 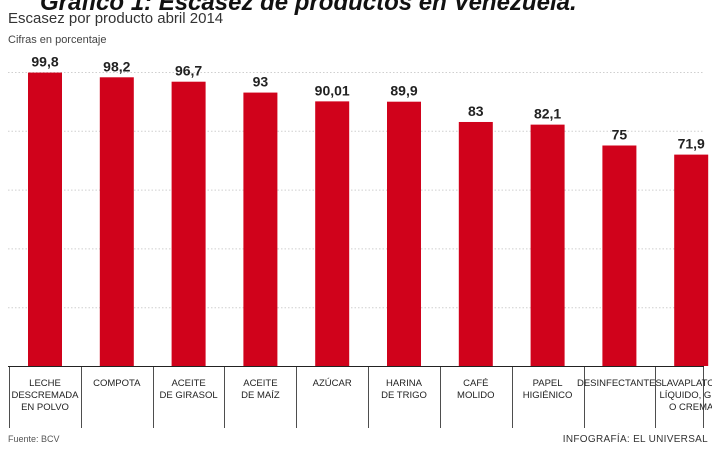 I want to click on category-label-line: DESINFECTANTES, so click(x=619, y=383).